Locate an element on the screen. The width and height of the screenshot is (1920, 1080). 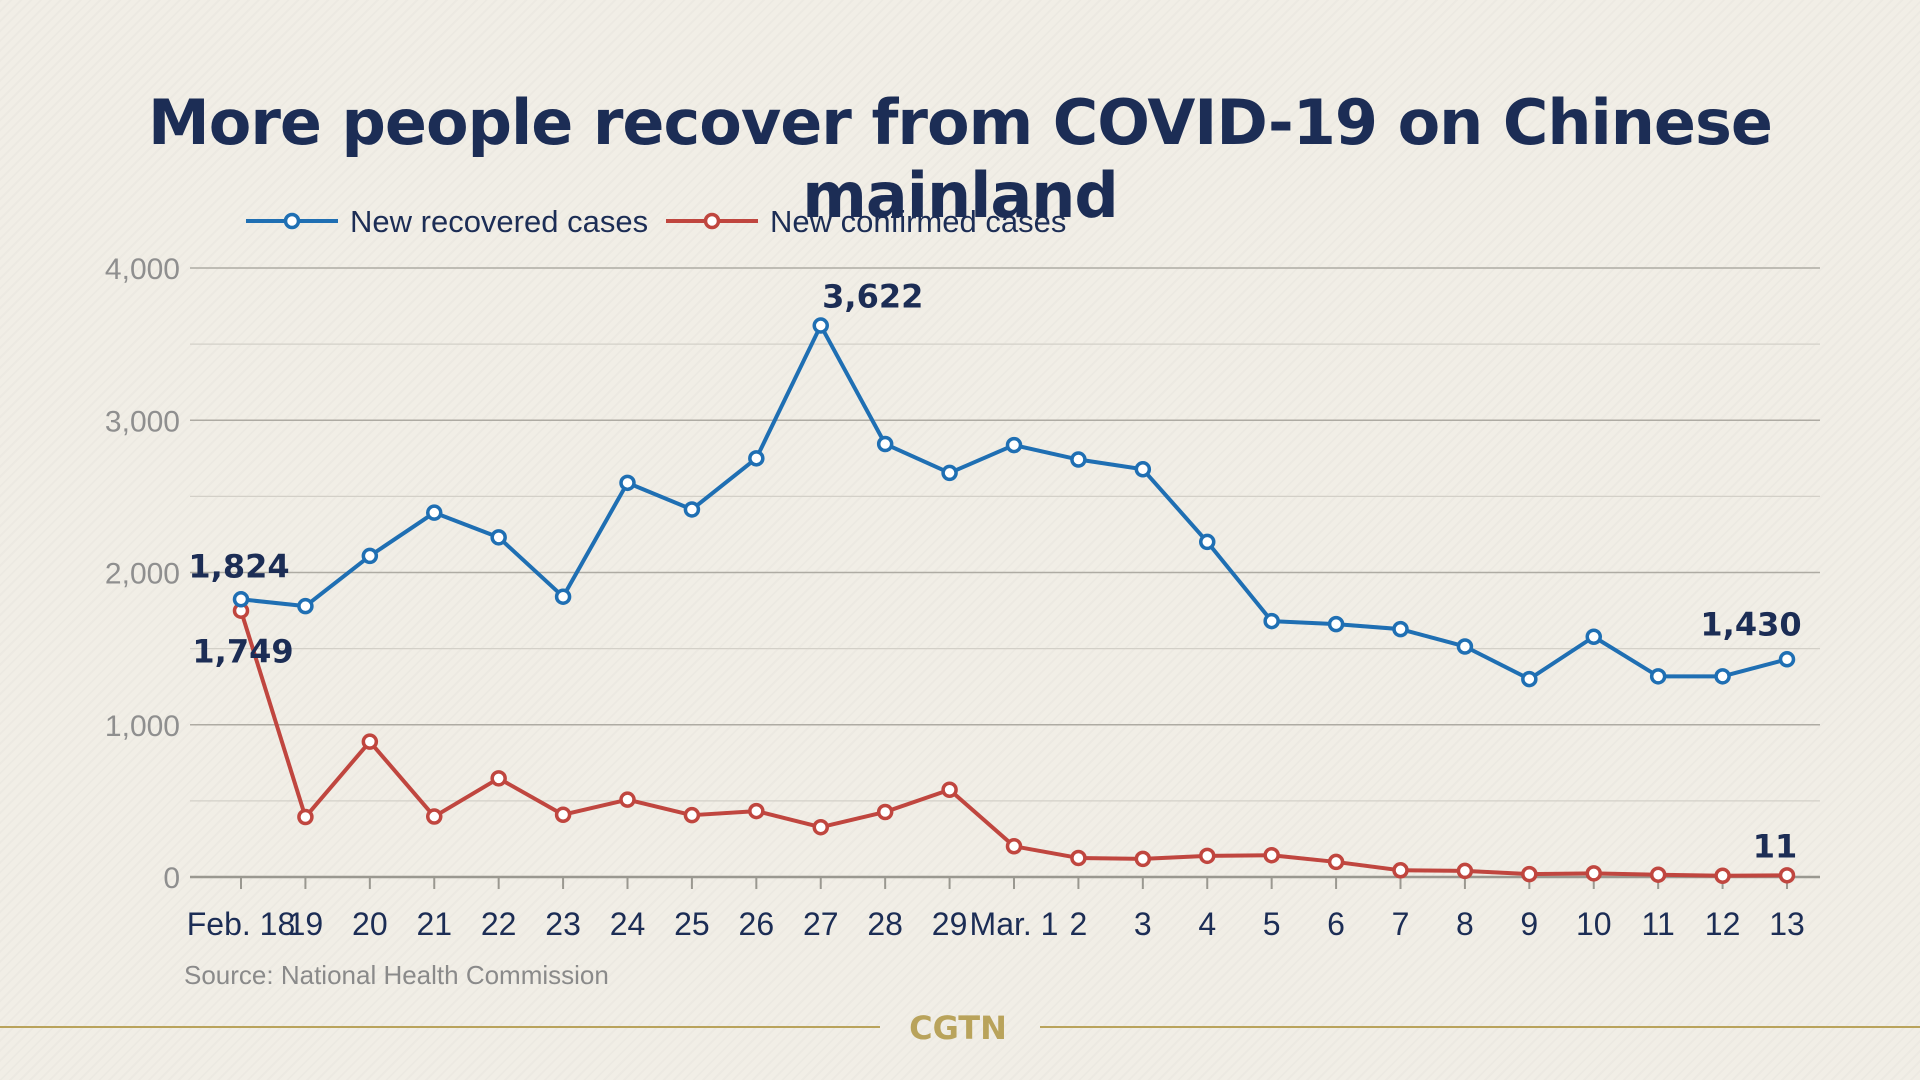
y-axis-ticks: 0 1,000 2,000 3,000 4,000 is located at coordinates (142, 574).